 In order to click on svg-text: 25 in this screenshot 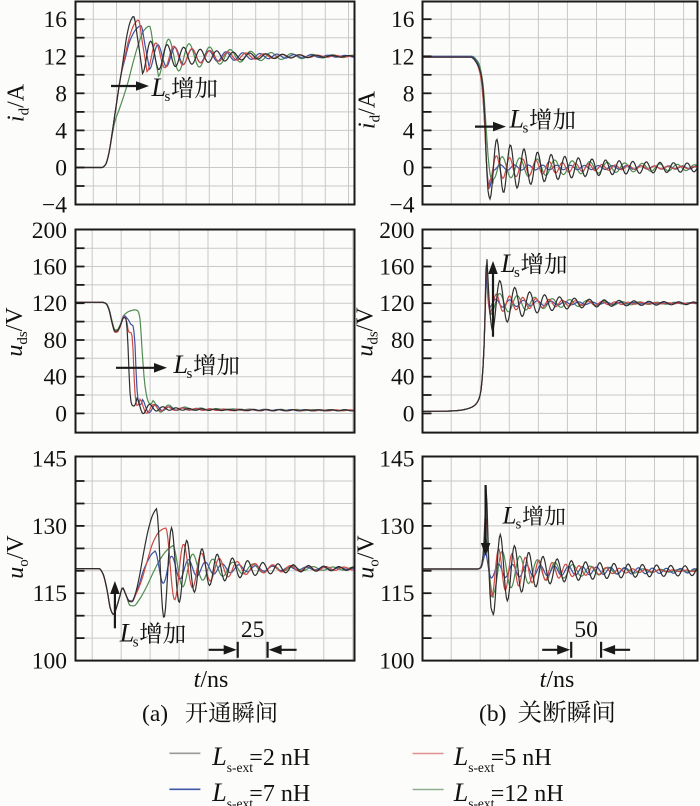, I will do `click(253, 630)`.